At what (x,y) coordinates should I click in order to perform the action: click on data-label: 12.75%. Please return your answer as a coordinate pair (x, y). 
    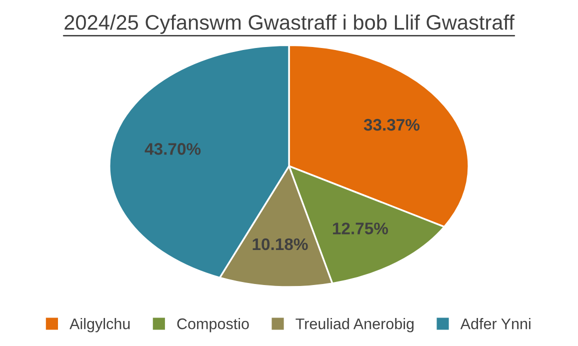
    Looking at the image, I should click on (360, 228).